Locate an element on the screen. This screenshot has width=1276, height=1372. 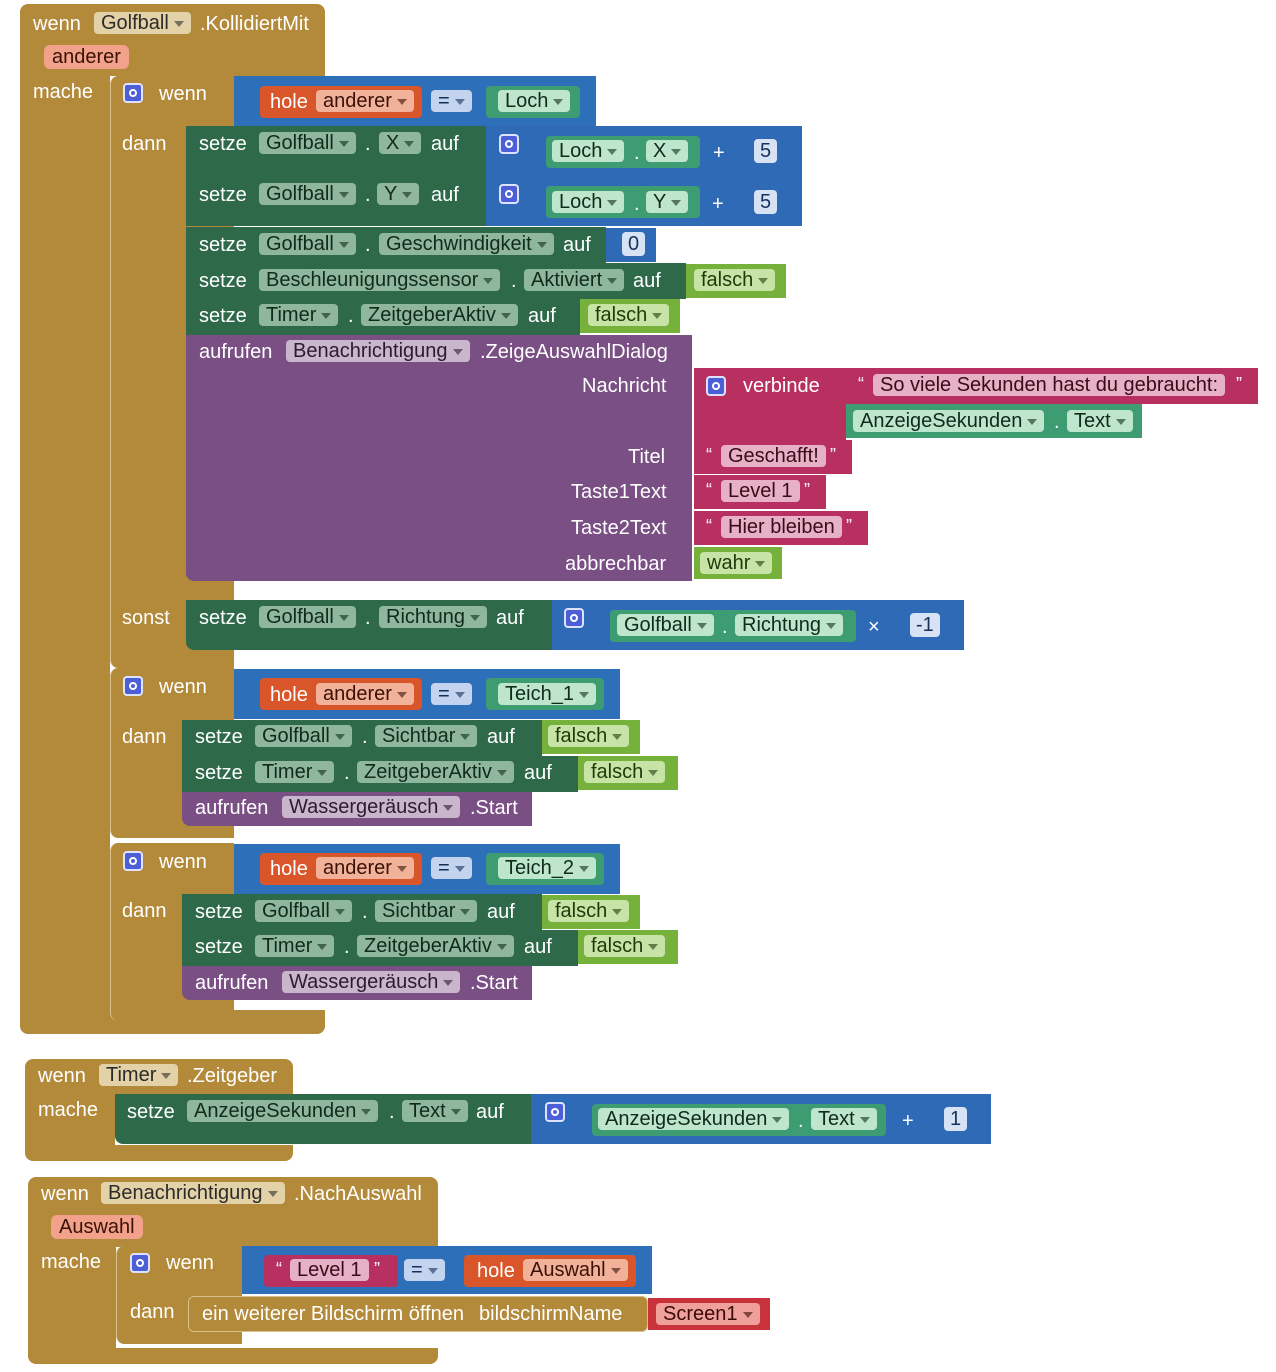
open-another-screen-block is located at coordinates (418, 1314).